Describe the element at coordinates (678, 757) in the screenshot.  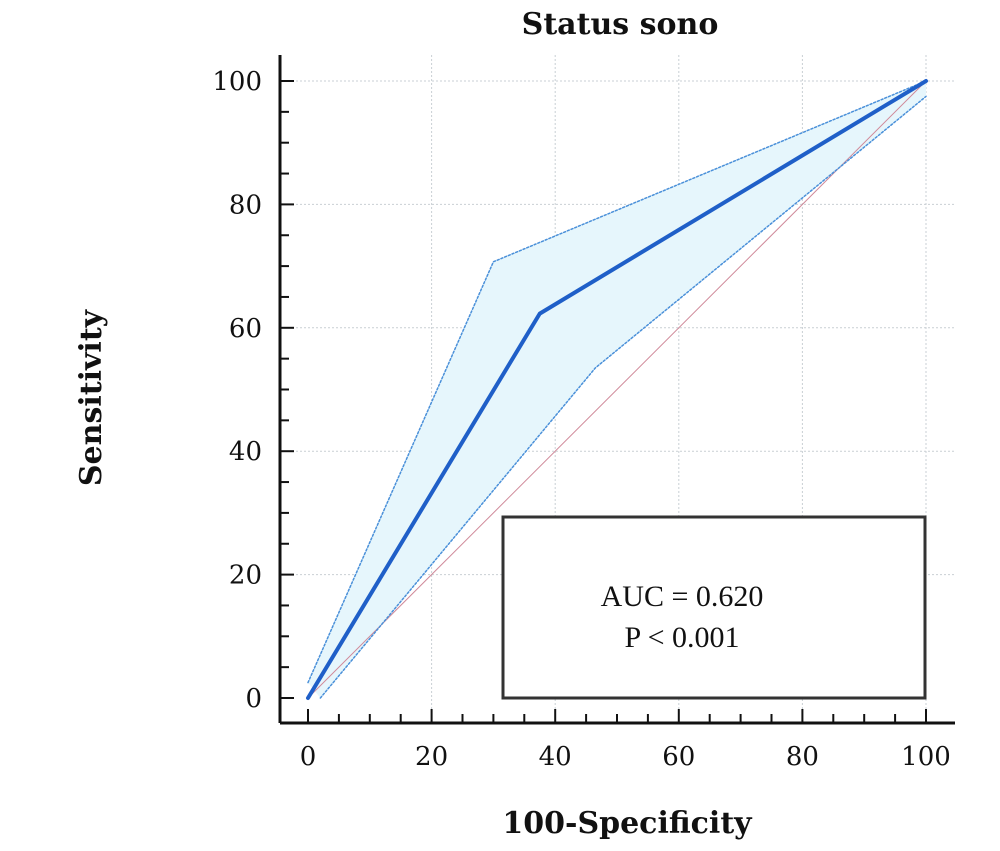
I see `x-tick-label: 60` at that location.